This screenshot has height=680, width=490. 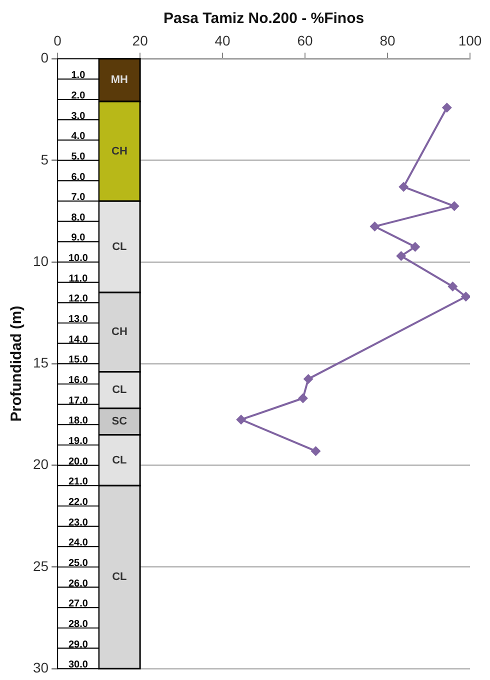 I want to click on y2-tick-label: 5.0, so click(x=78, y=156).